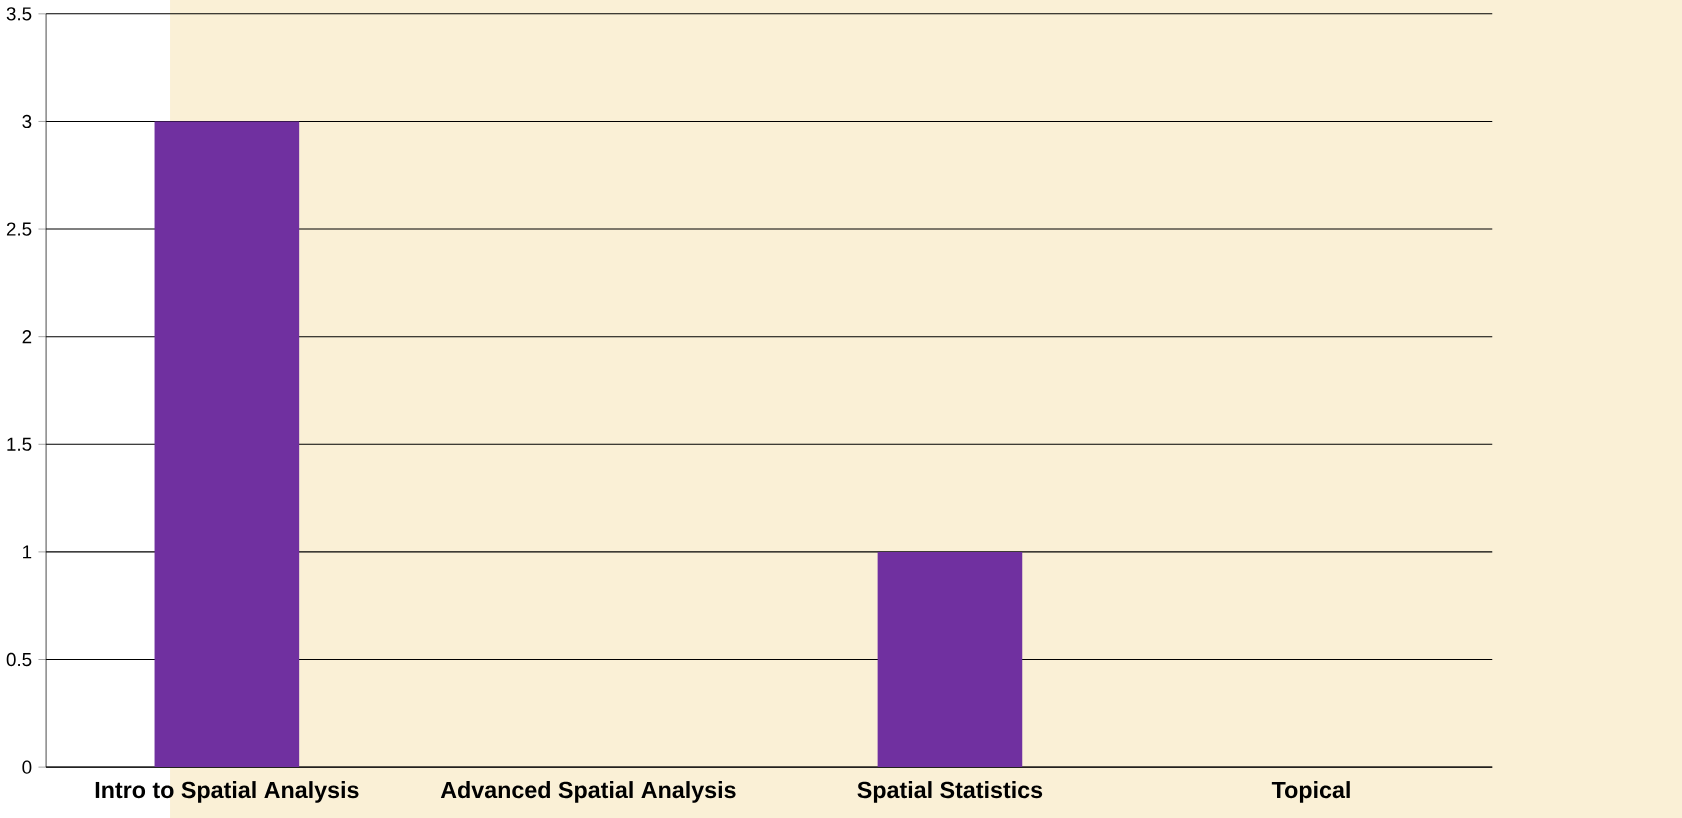 This screenshot has width=1682, height=818. Describe the element at coordinates (27, 767) in the screenshot. I see `y-tick-label: 0` at that location.